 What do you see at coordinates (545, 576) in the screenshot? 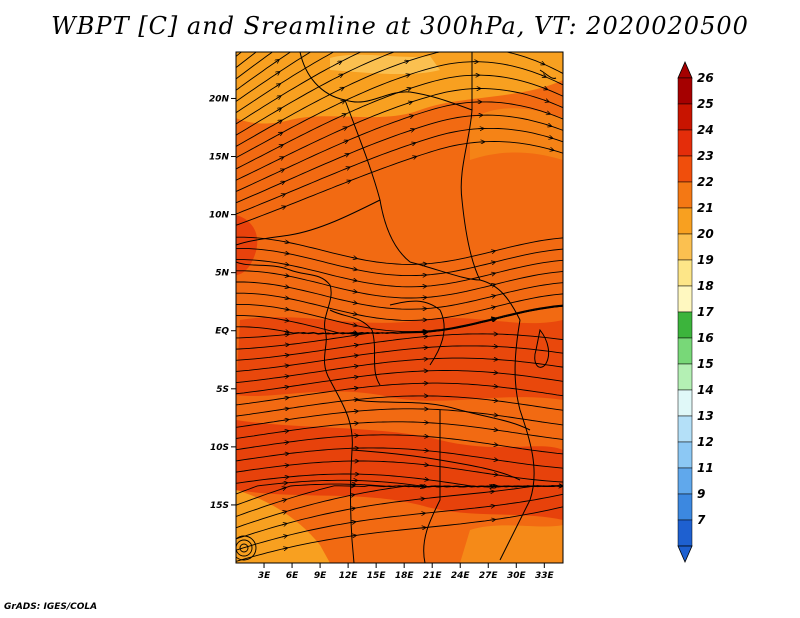
I see `x-tick-label: 33E` at bounding box center [545, 576].